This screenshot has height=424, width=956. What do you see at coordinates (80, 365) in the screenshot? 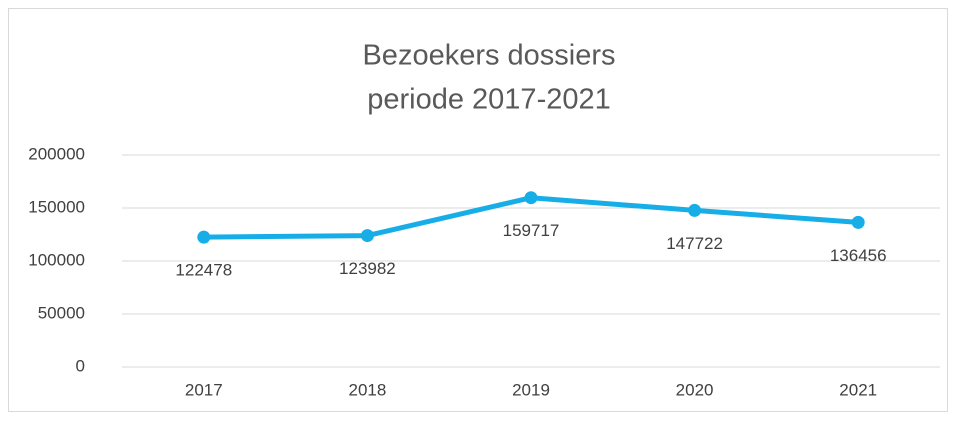
I see `y-tick-label: 0` at bounding box center [80, 365].